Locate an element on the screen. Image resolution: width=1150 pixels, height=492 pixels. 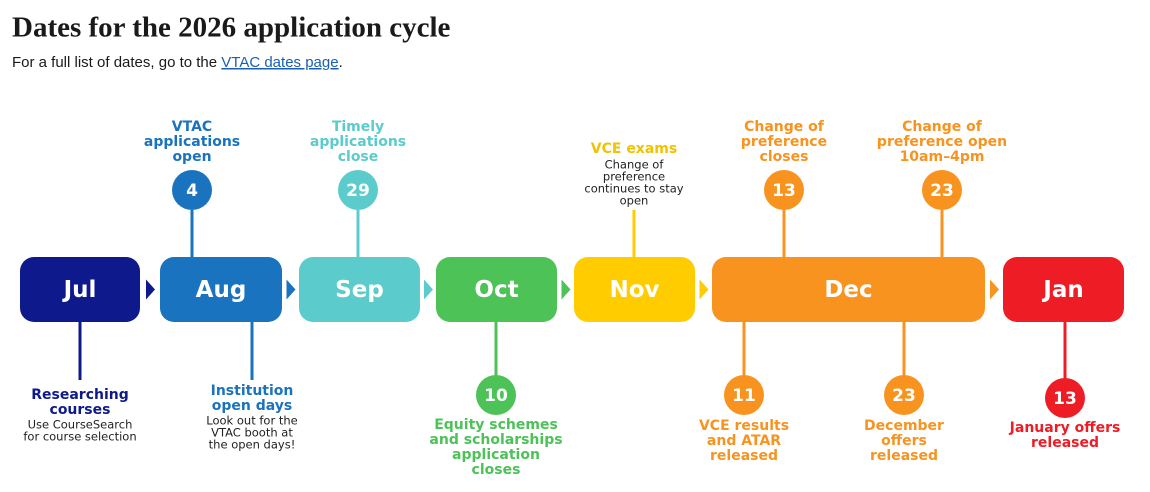
event-title: December is located at coordinates (904, 426).